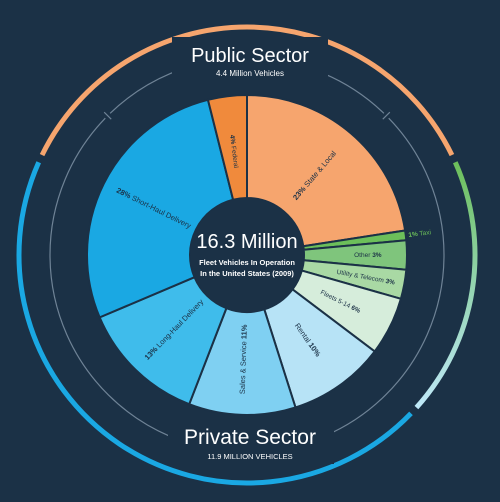  I want to click on private-sector-title: Private Sector, so click(250, 437).